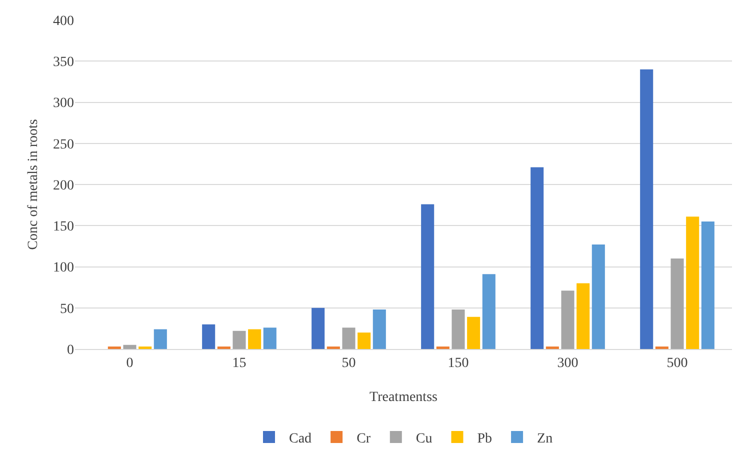 This screenshot has height=465, width=752. What do you see at coordinates (404, 397) in the screenshot?
I see `x-axis-title: Treatmentss` at bounding box center [404, 397].